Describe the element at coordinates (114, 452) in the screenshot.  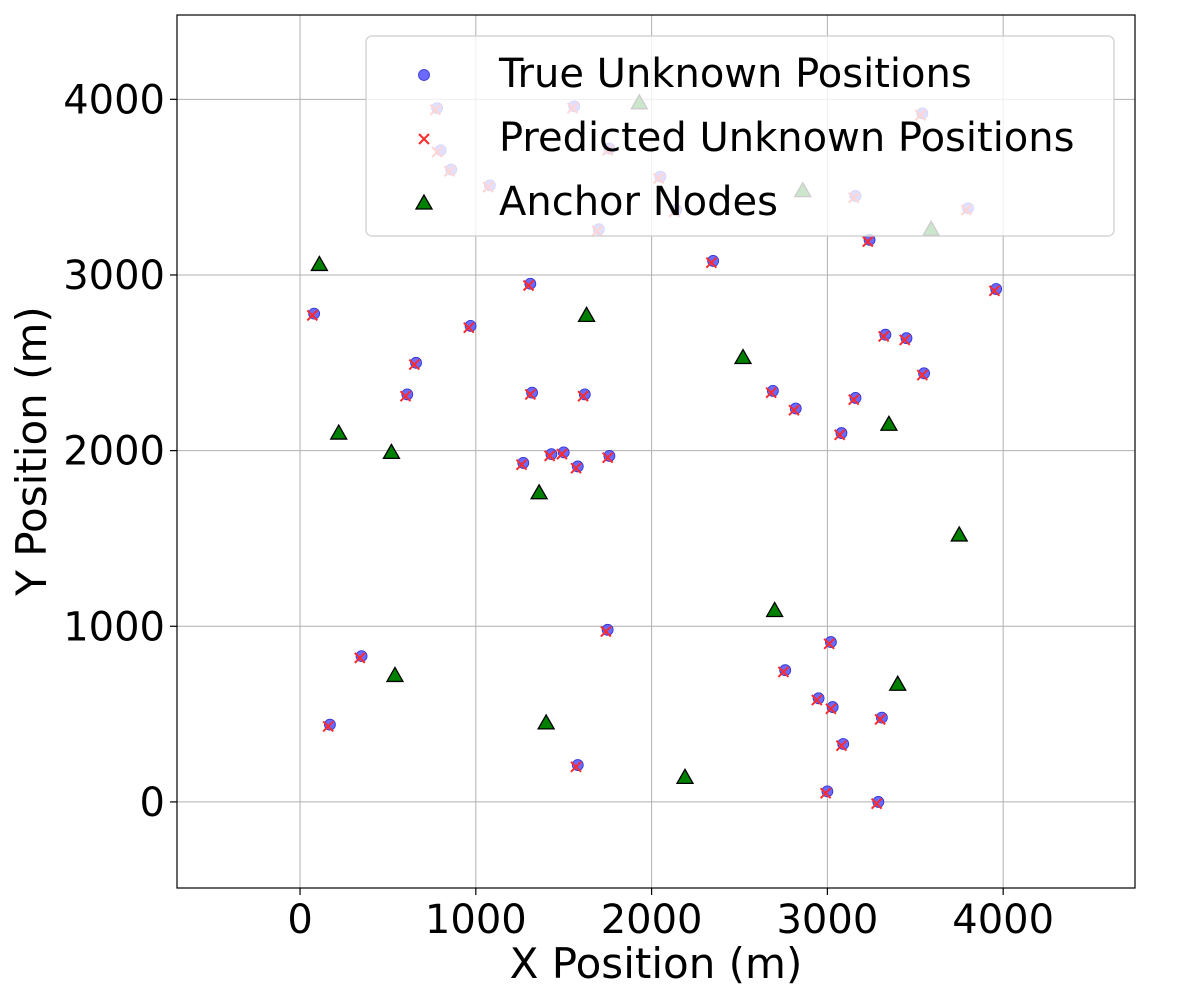
I see `y-tick-label: 2000` at that location.